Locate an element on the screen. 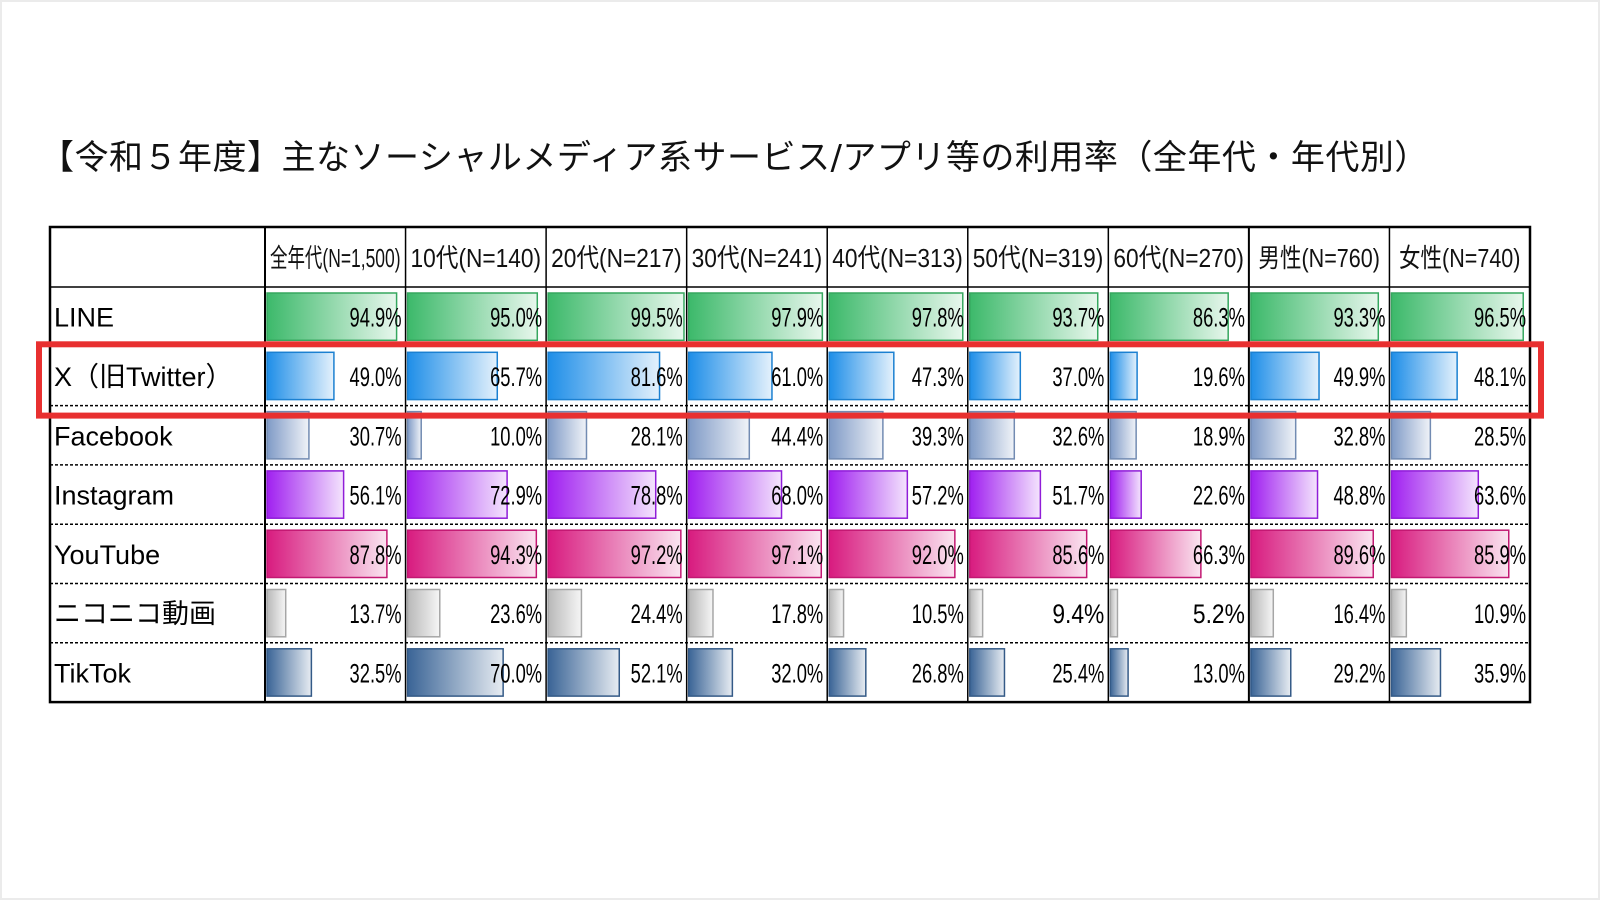 The height and width of the screenshot is (900, 1600). value-label: 48.8% is located at coordinates (1359, 496).